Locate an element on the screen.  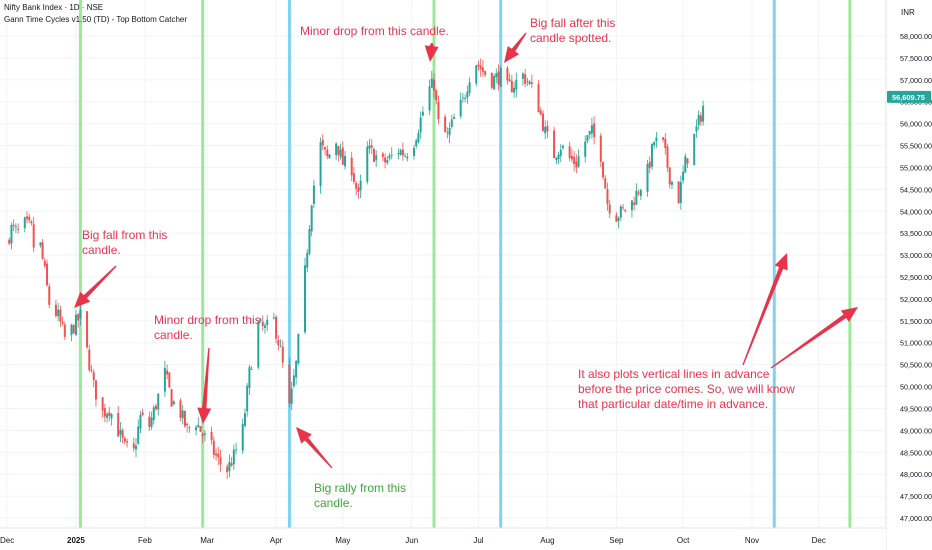
time-tick-label: May is located at coordinates (342, 540).